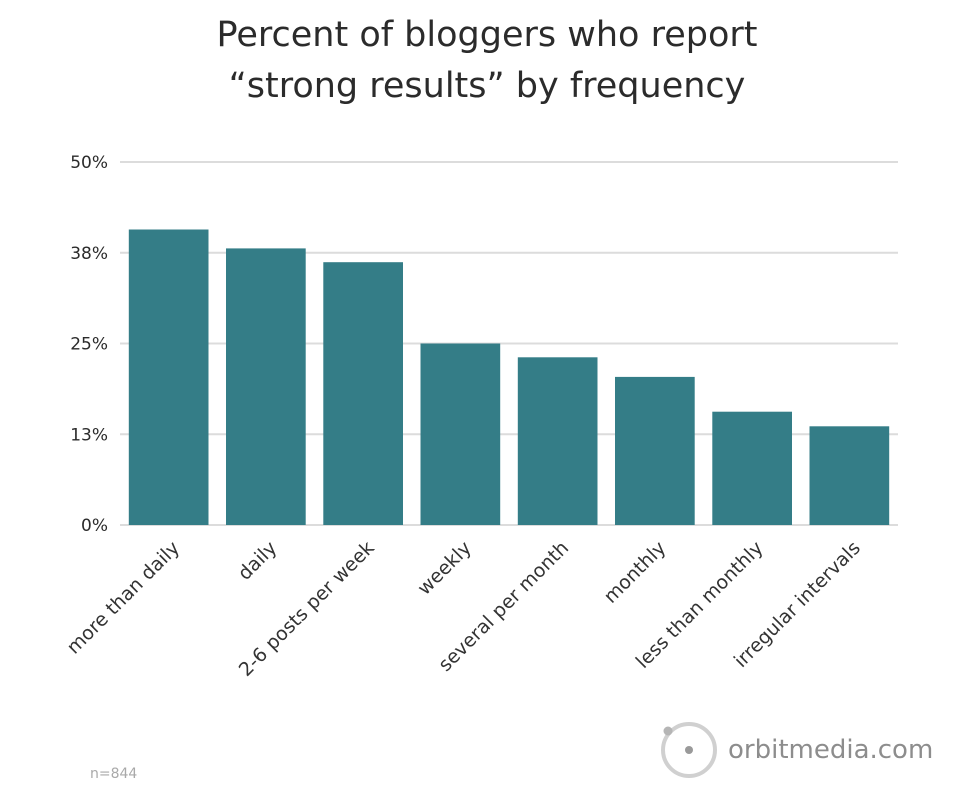  What do you see at coordinates (94, 526) in the screenshot?
I see `y-tick-label: 0%` at bounding box center [94, 526].